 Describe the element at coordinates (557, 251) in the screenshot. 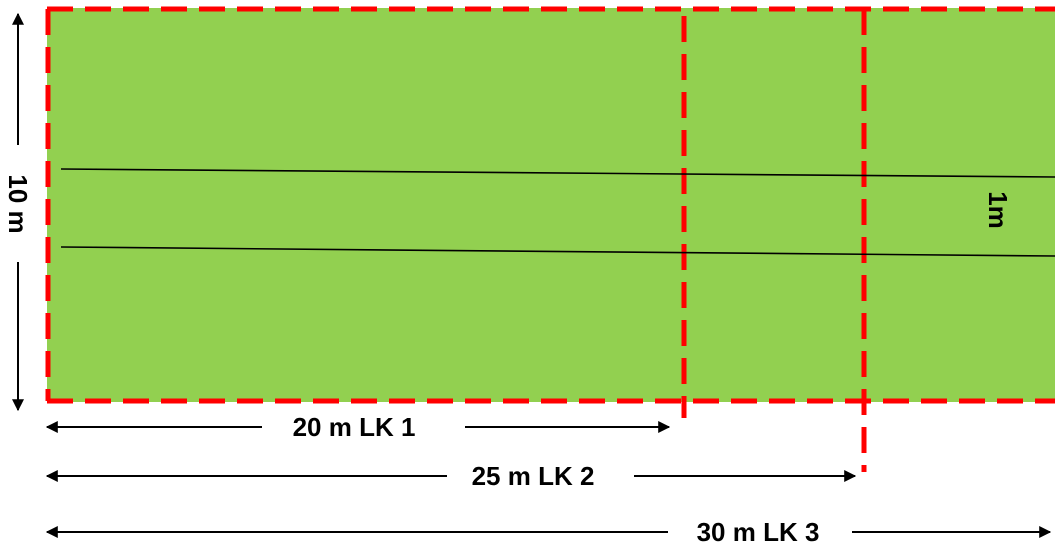

I see `strip-line-lower` at that location.